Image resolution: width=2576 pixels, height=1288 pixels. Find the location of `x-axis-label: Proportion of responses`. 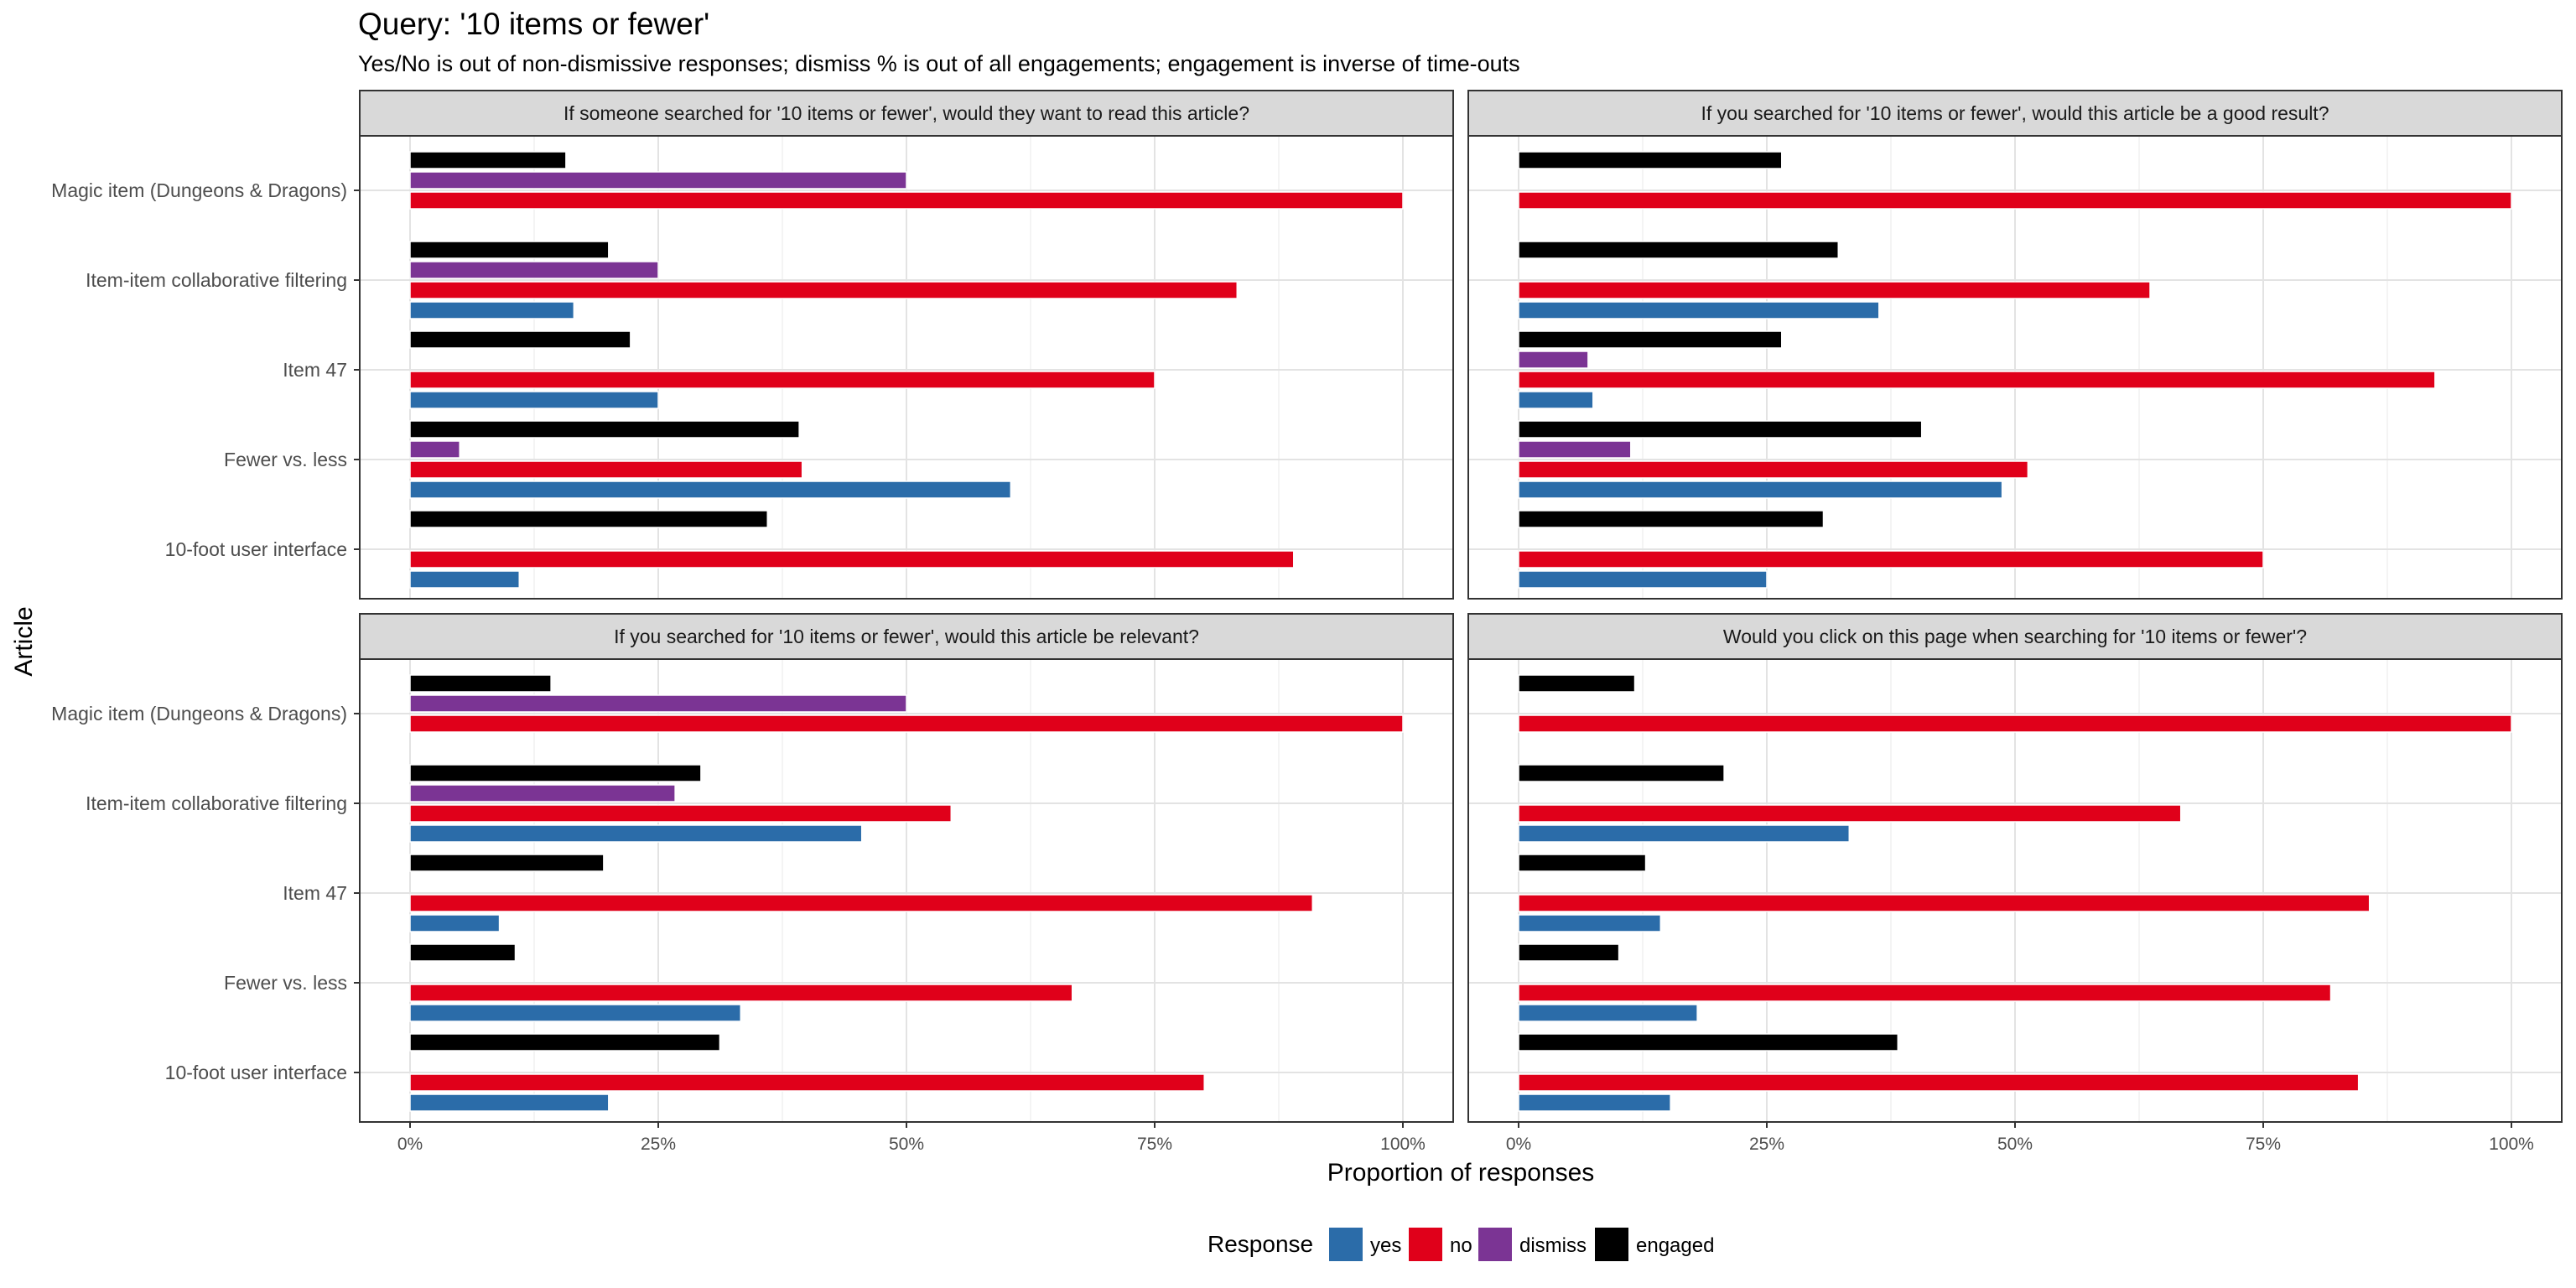

x-axis-label: Proportion of responses is located at coordinates (1461, 1173).